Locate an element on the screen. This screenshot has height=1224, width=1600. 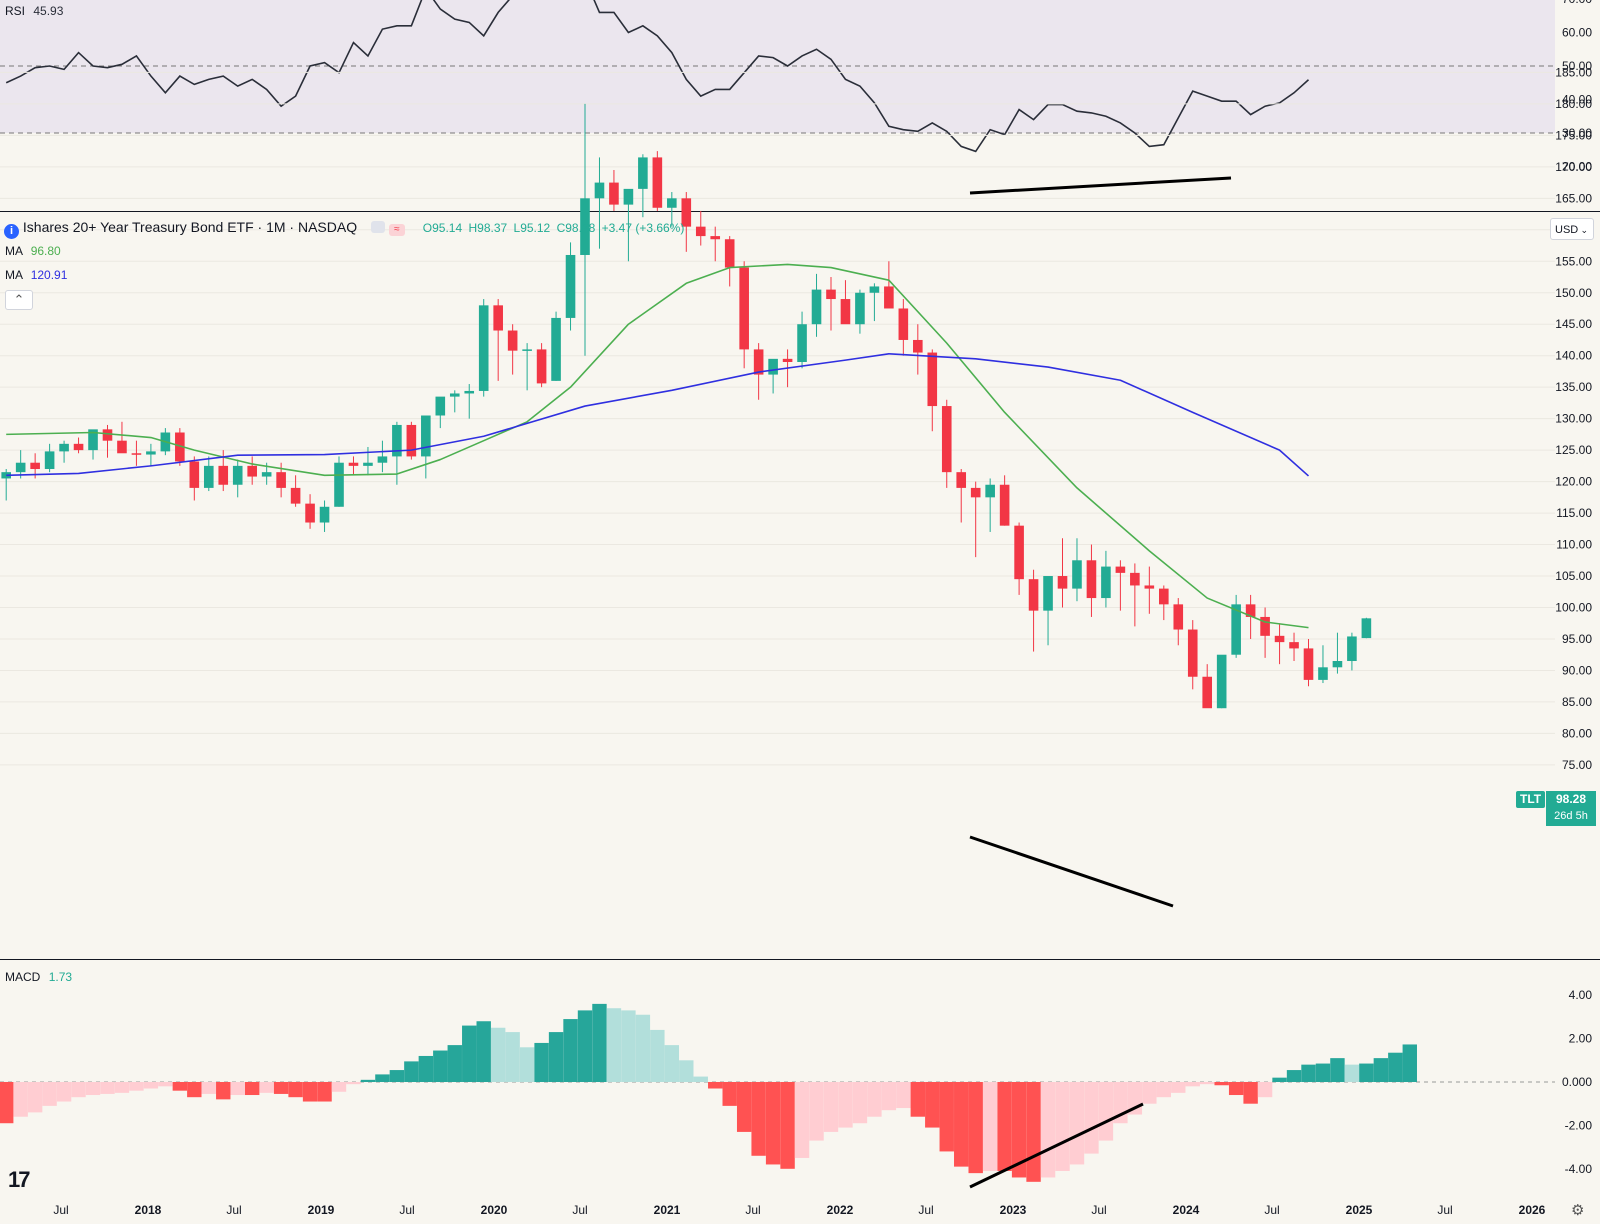
rsi-divergence-line is located at coordinates (1100, 185).